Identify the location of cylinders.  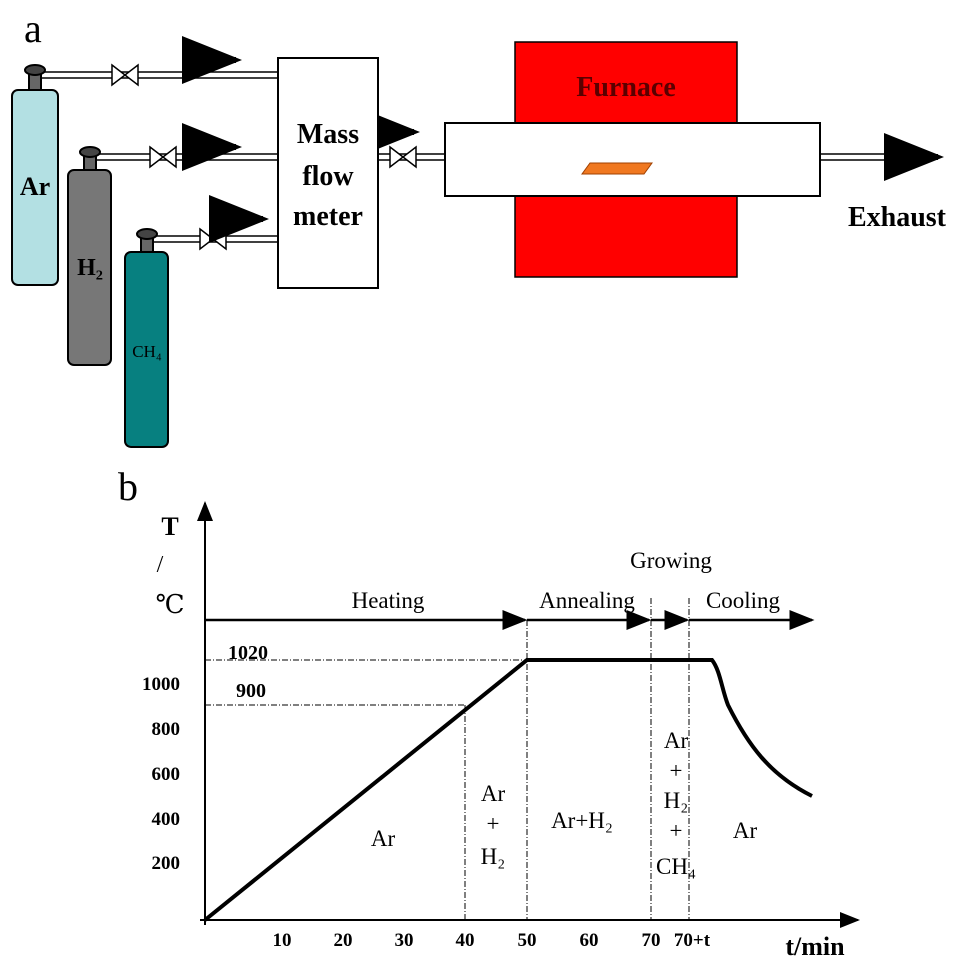
(90, 256).